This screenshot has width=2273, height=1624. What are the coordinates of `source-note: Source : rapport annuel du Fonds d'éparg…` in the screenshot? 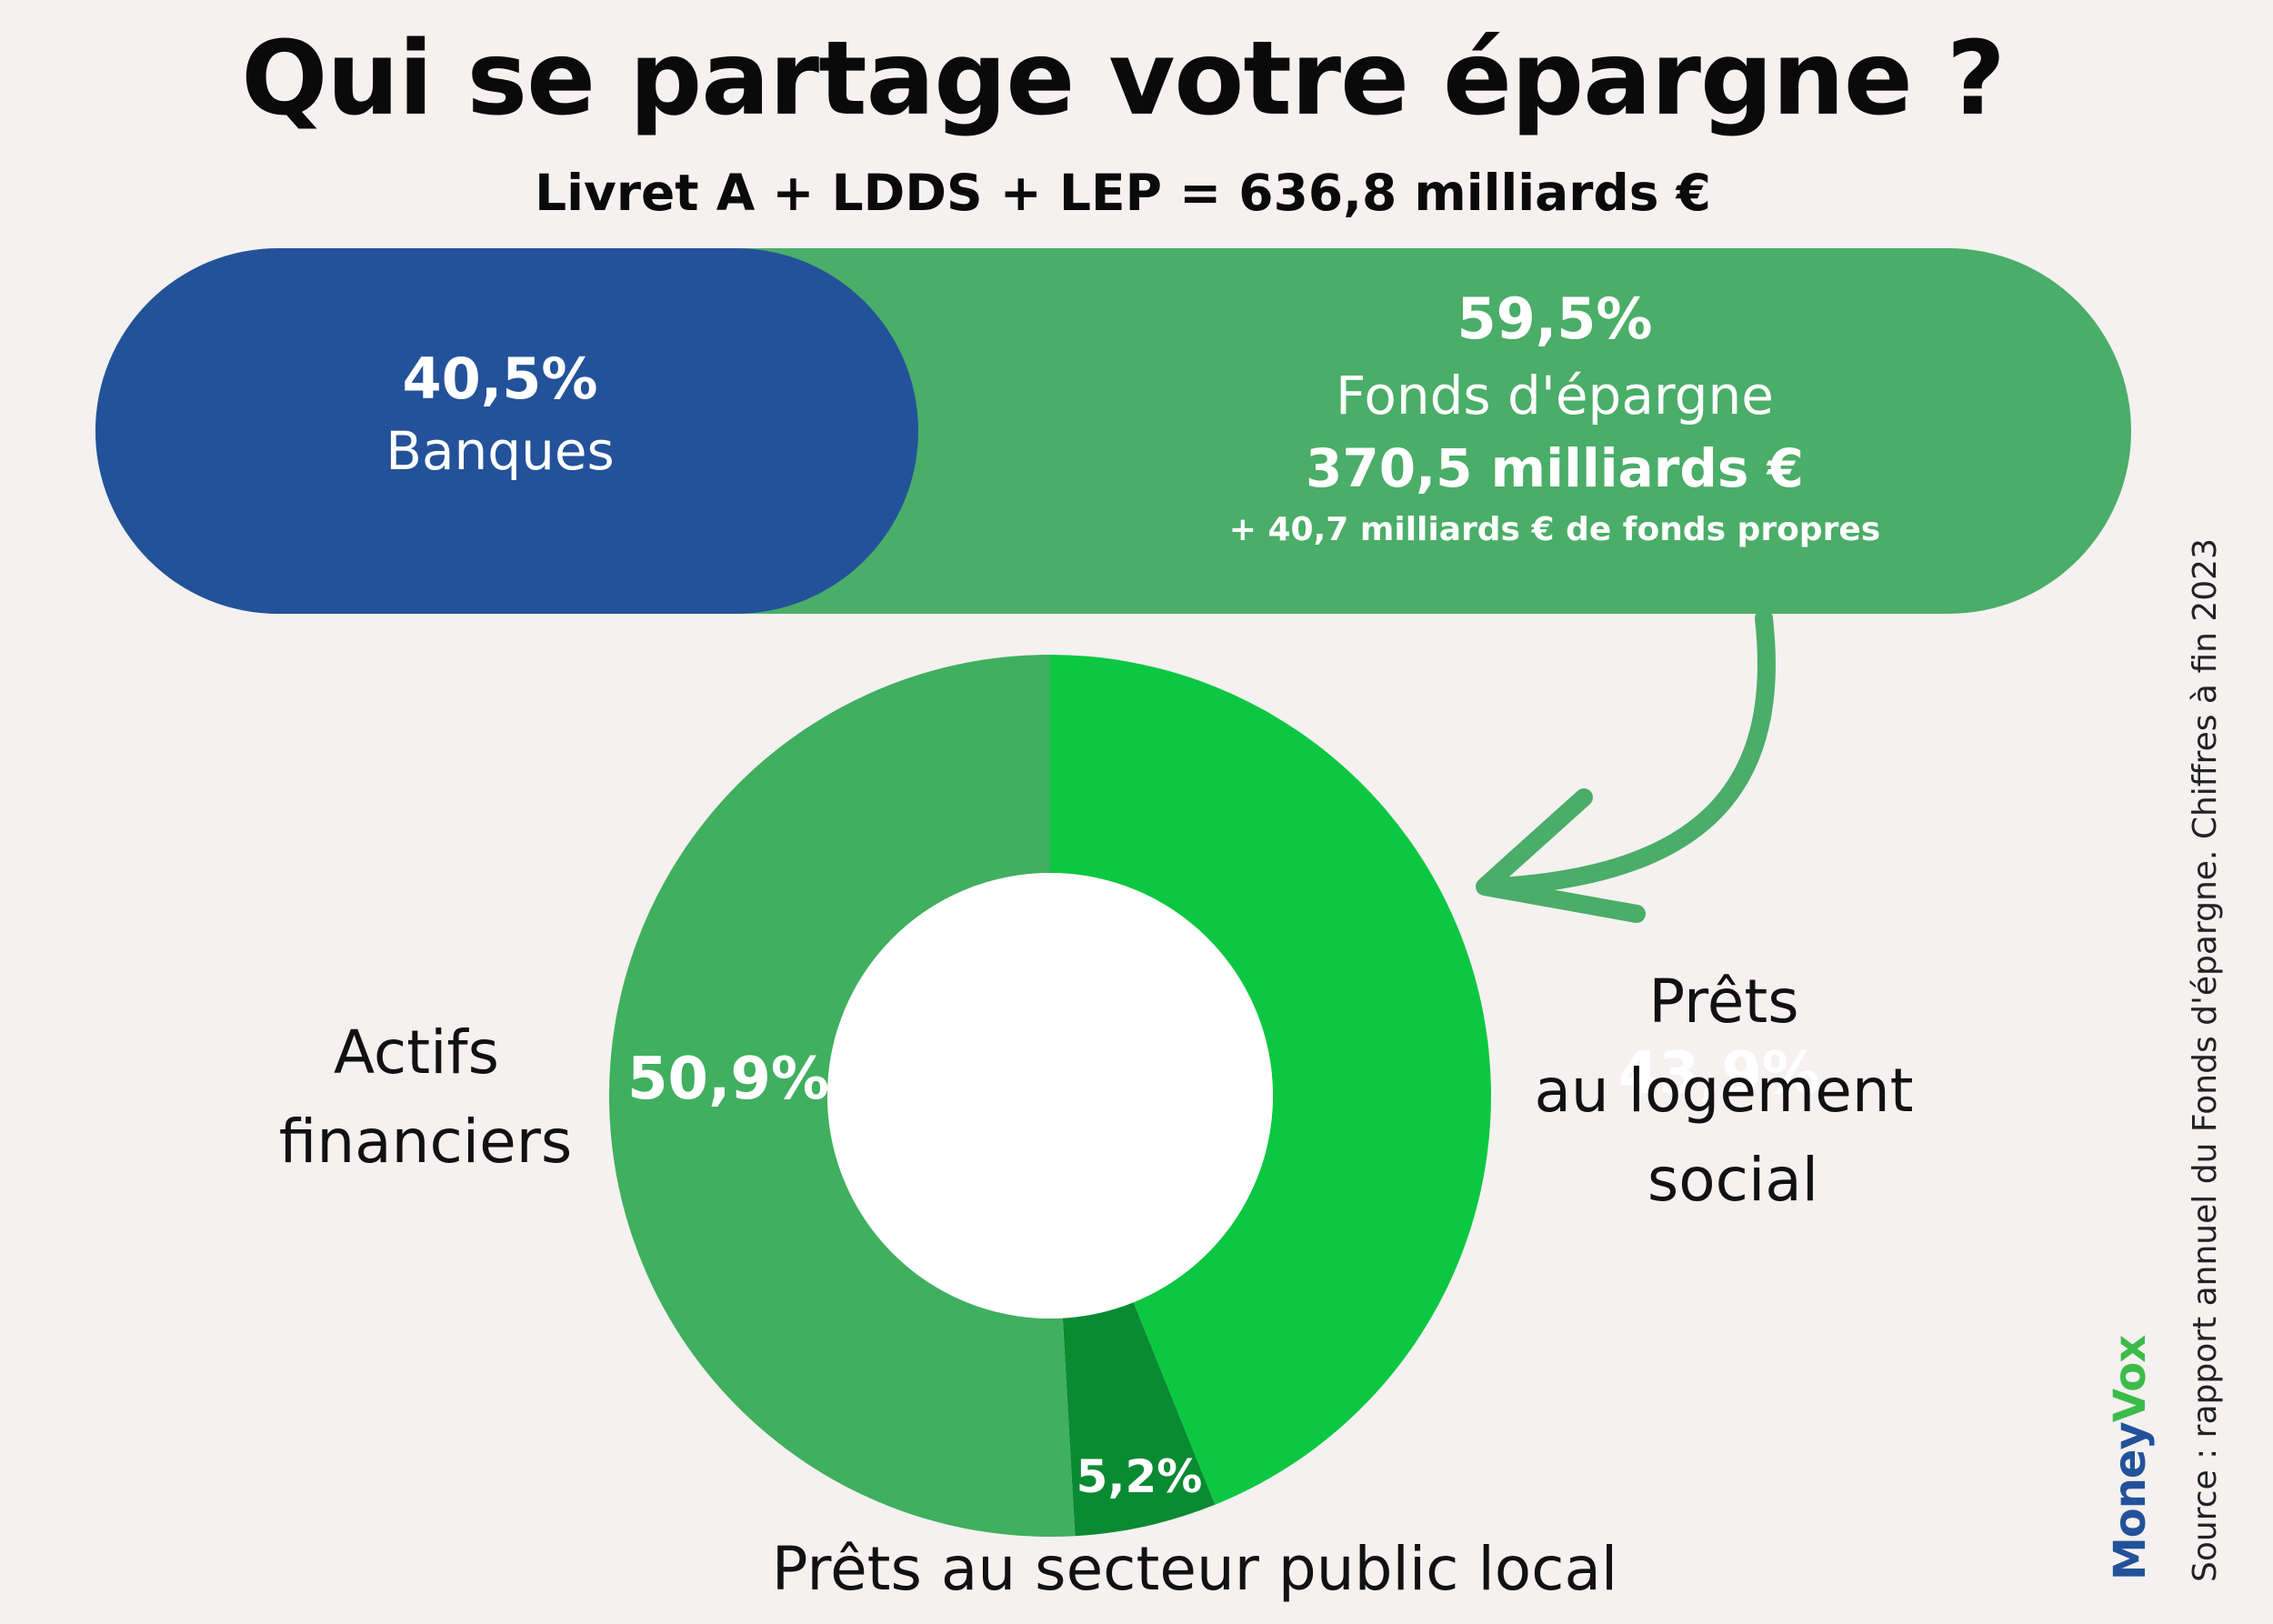 It's located at (2205, 1060).